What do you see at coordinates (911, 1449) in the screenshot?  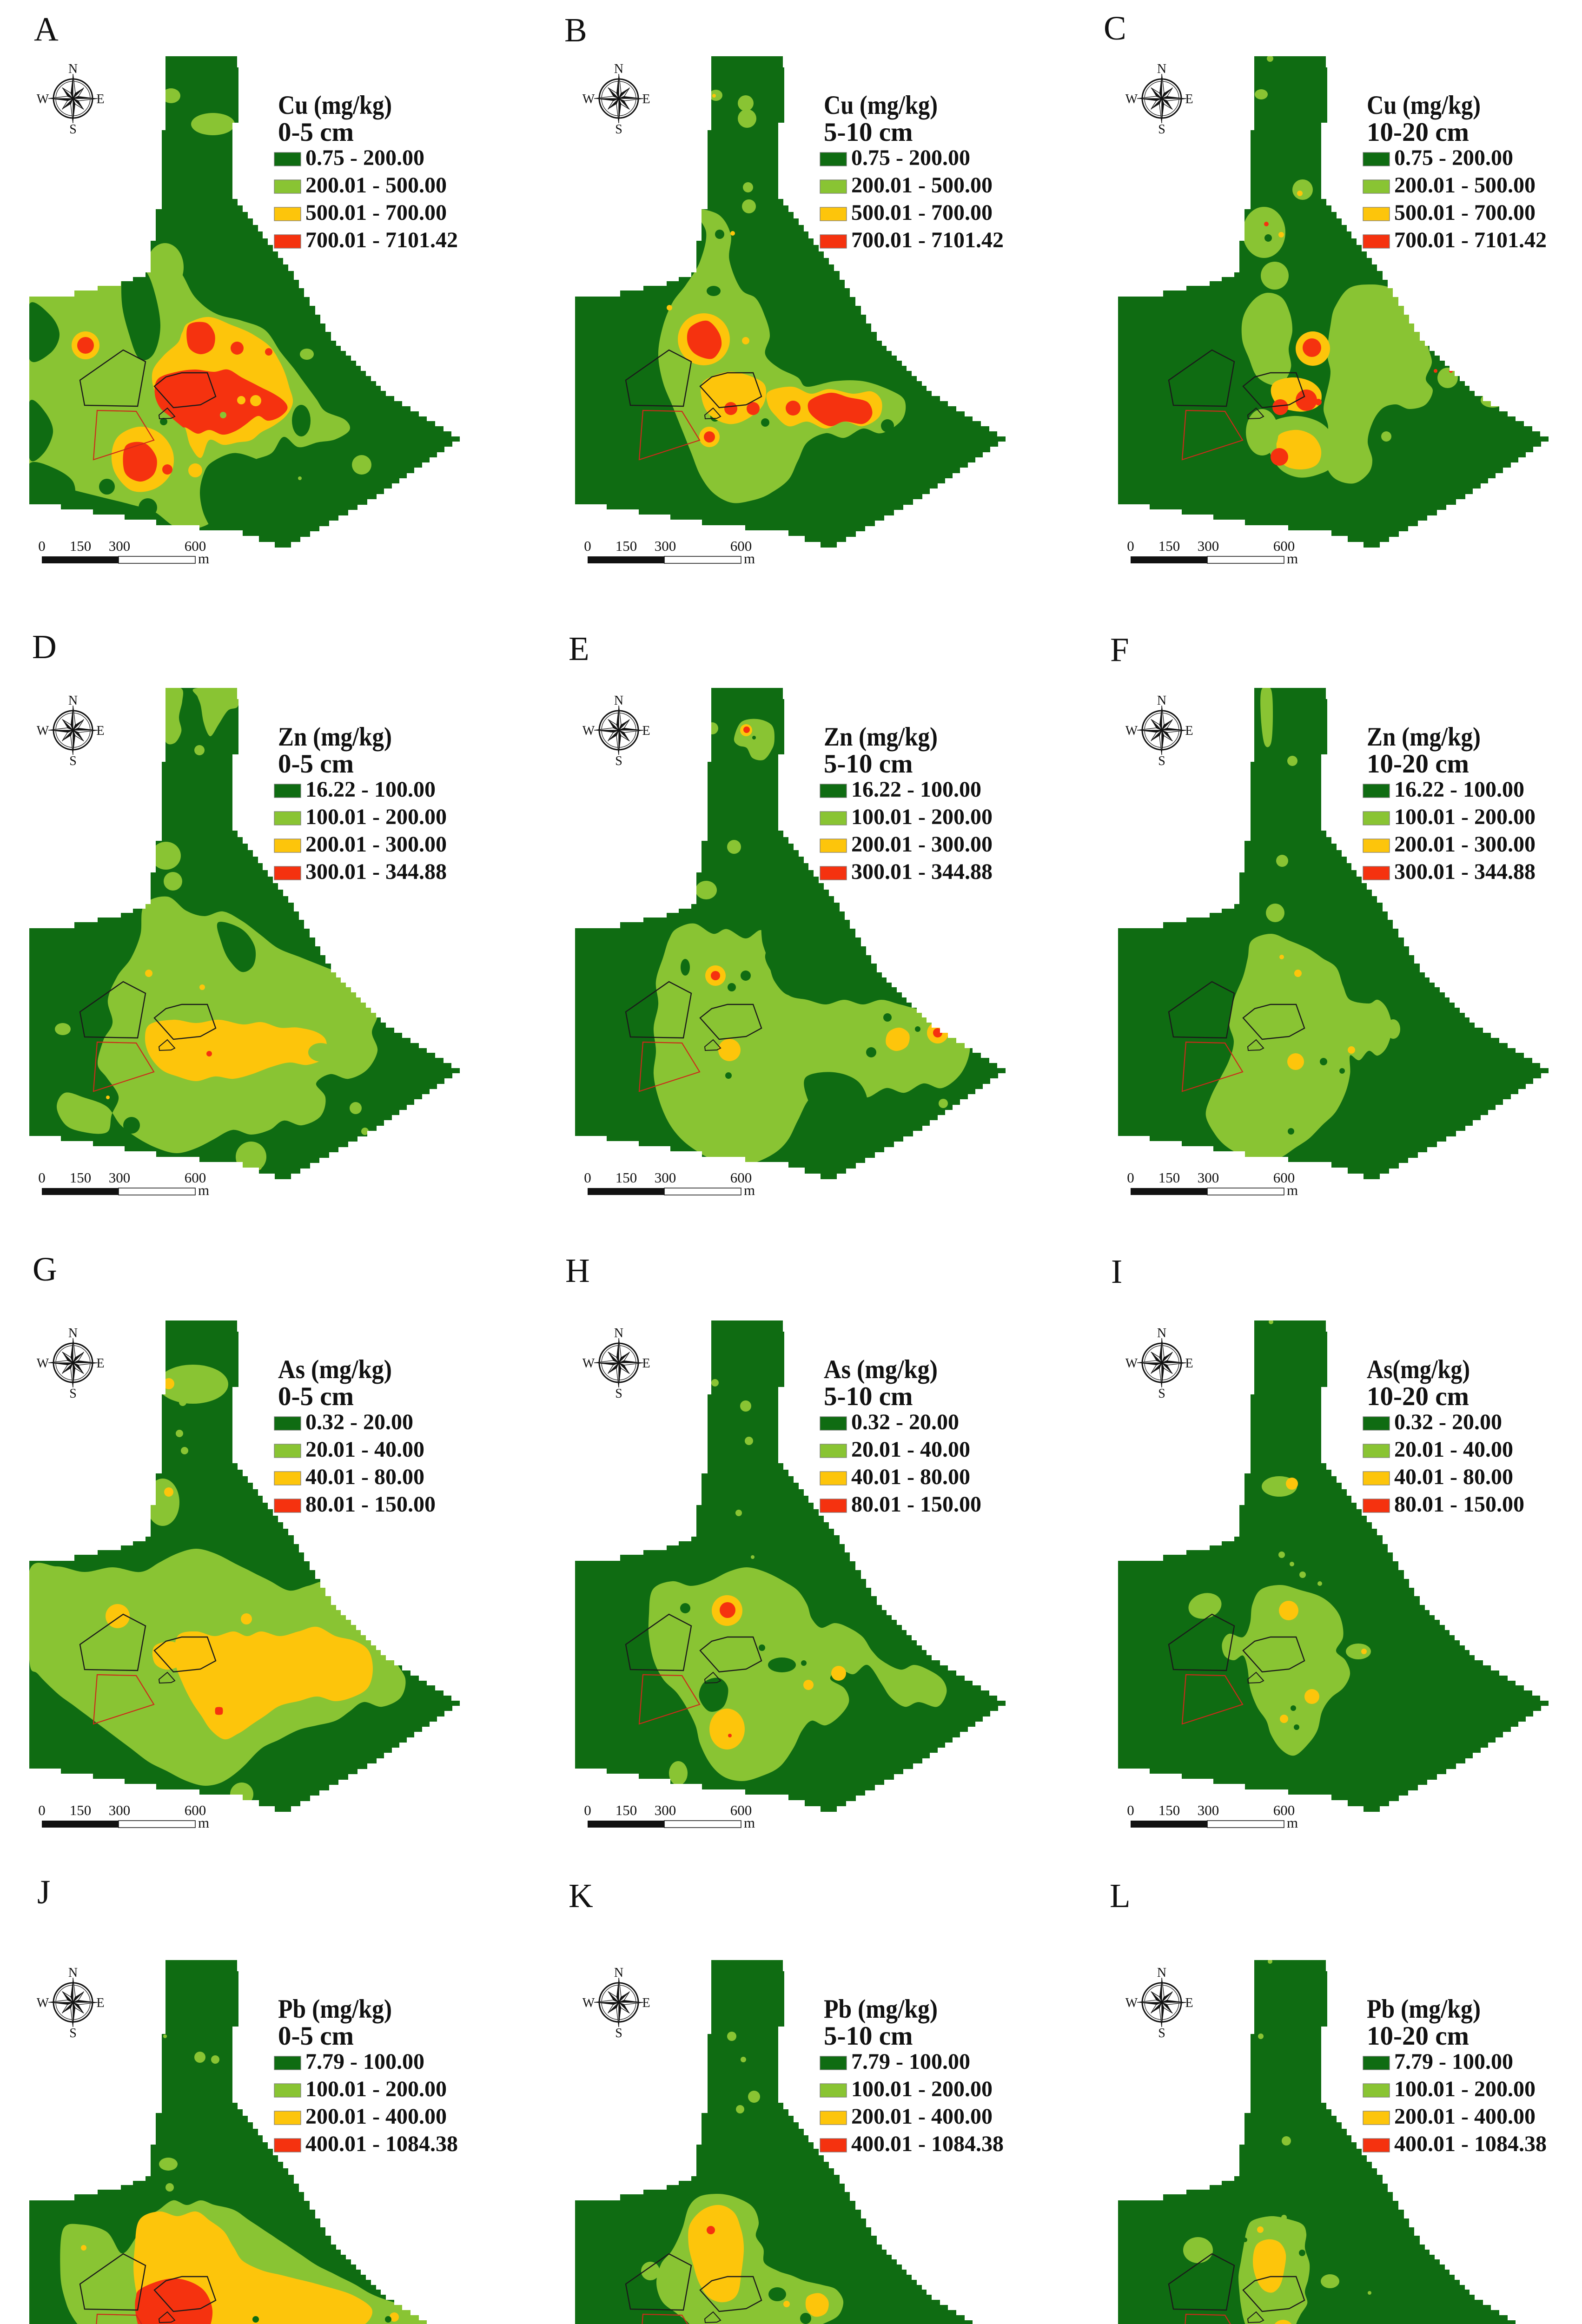 I see `svg-text: 20.01 - 40.00` at bounding box center [911, 1449].